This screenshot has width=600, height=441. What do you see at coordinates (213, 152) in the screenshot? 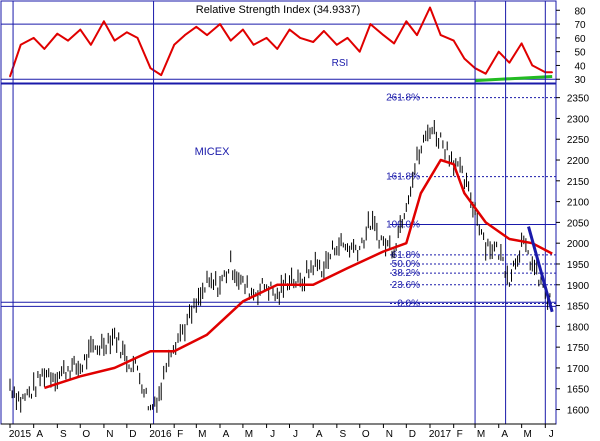
I see `main-title: MICEX` at bounding box center [213, 152].